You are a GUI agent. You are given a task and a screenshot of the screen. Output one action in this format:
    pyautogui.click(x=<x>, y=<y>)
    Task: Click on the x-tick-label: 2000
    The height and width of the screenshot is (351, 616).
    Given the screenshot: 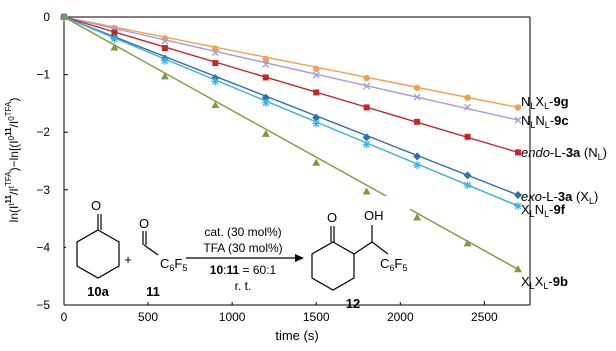 What is the action you would take?
    pyautogui.click(x=400, y=317)
    